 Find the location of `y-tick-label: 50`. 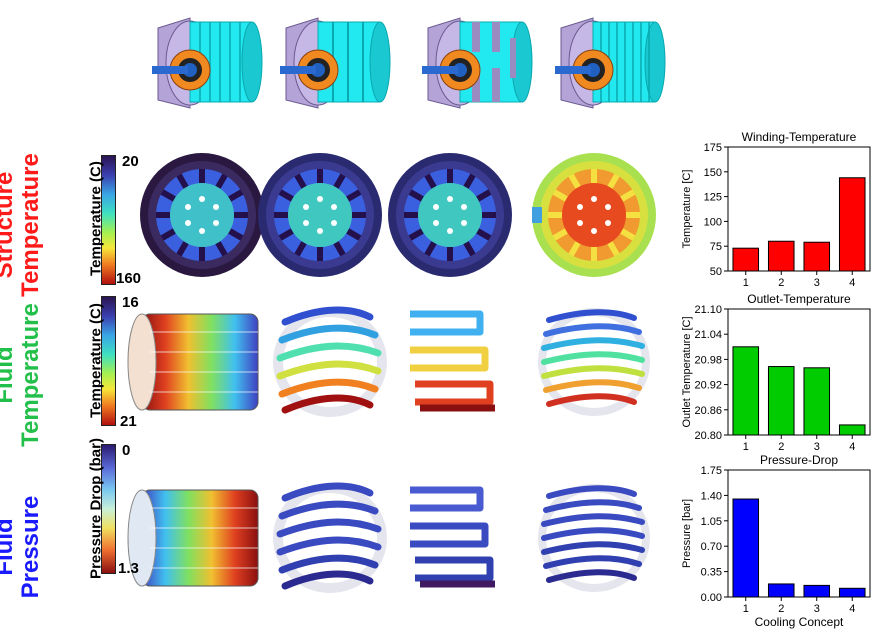

y-tick-label: 50 is located at coordinates (716, 272).